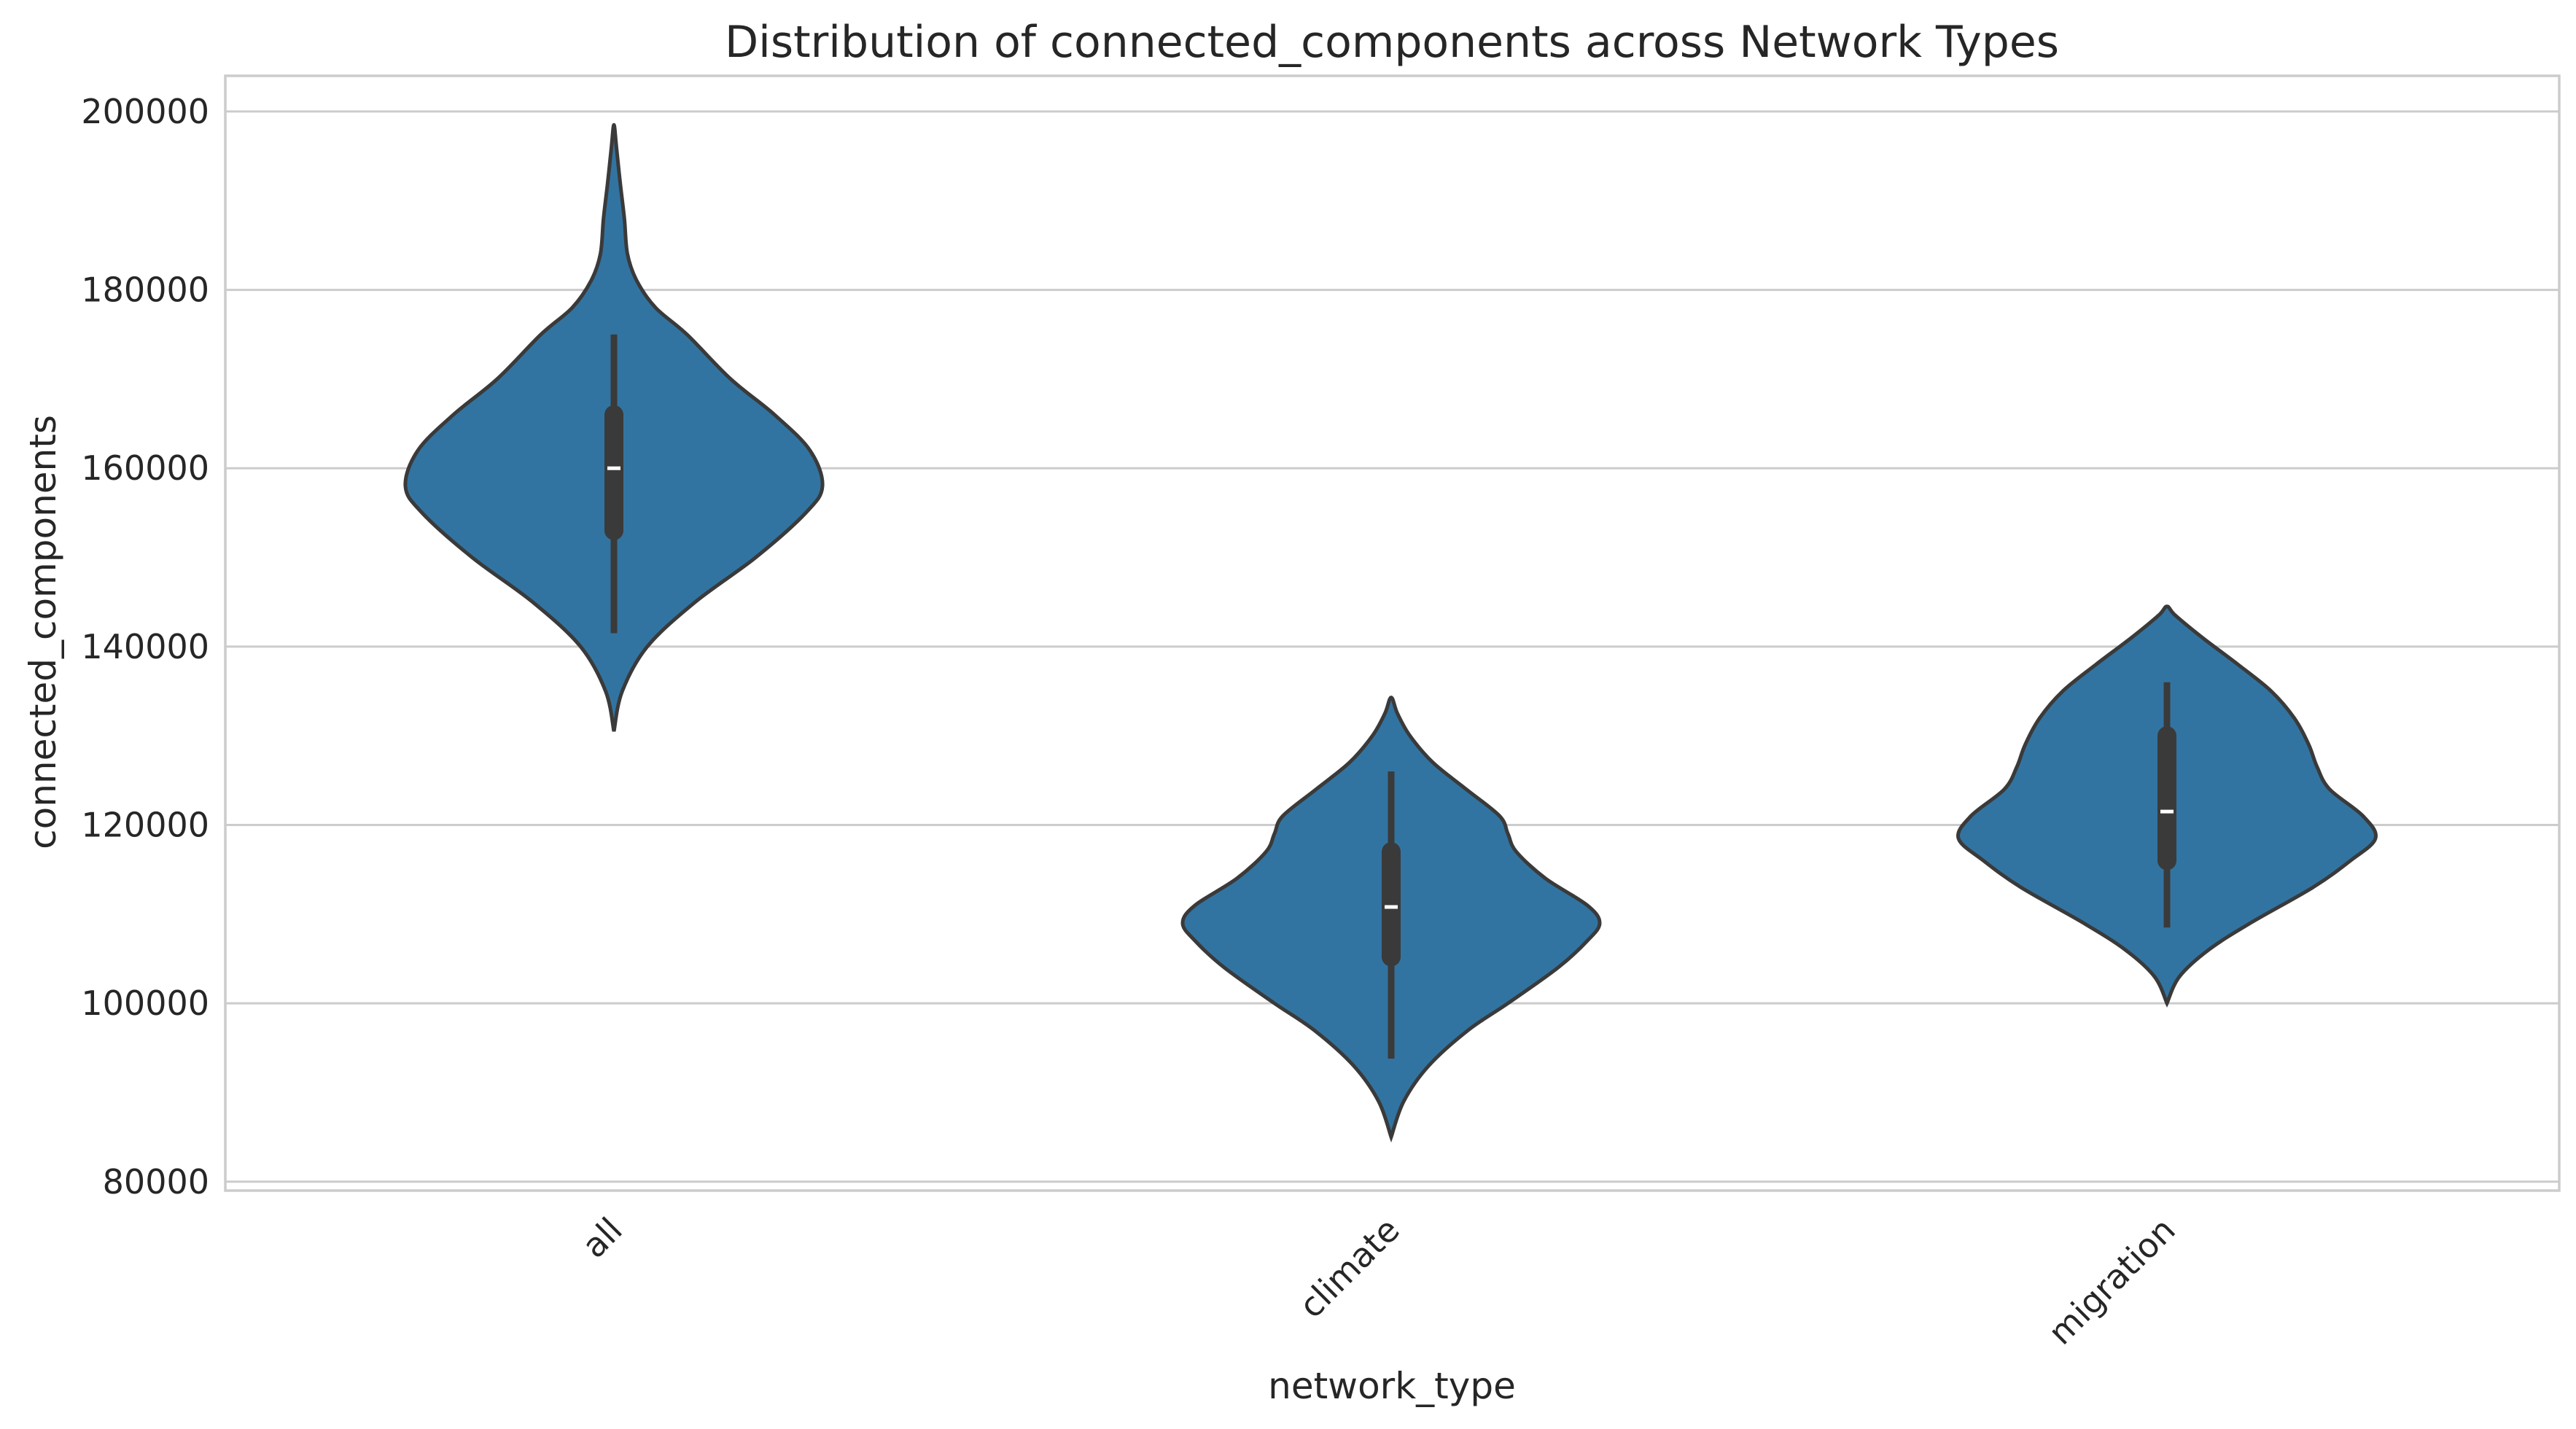 The image size is (2576, 1429). Describe the element at coordinates (1349, 1268) in the screenshot. I see `x-tick-label: climate` at that location.